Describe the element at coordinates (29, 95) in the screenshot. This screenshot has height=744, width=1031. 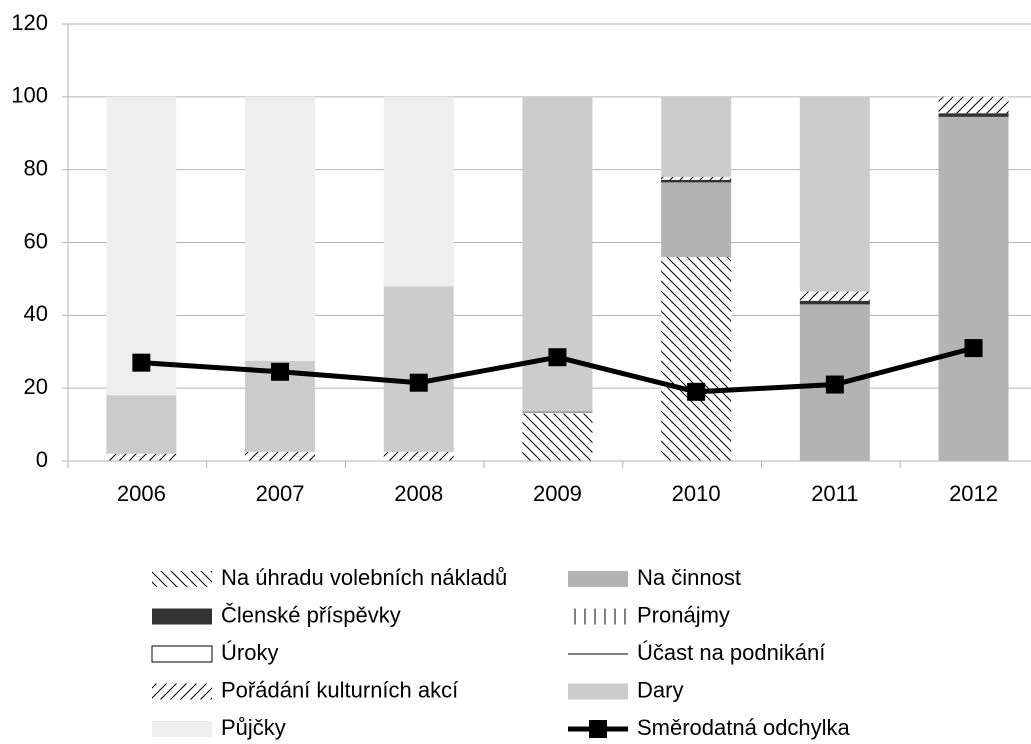
I see `y-tick-label: 100` at that location.